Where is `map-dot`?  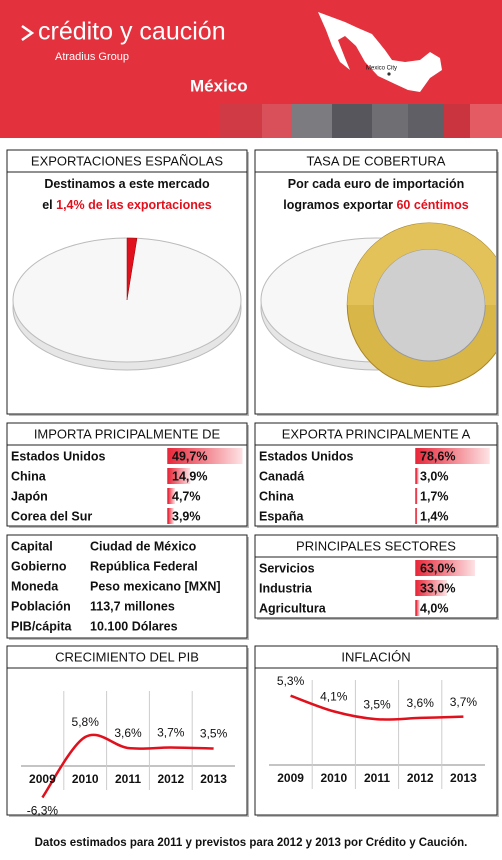
map-dot is located at coordinates (389, 74).